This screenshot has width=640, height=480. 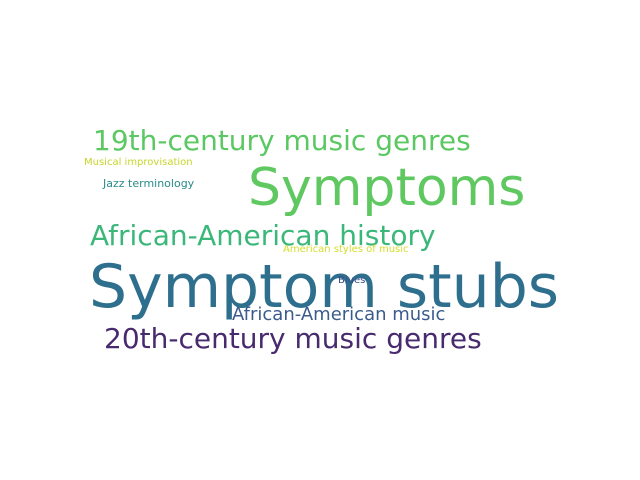 I want to click on word-symptoms: Symptoms, so click(x=387, y=188).